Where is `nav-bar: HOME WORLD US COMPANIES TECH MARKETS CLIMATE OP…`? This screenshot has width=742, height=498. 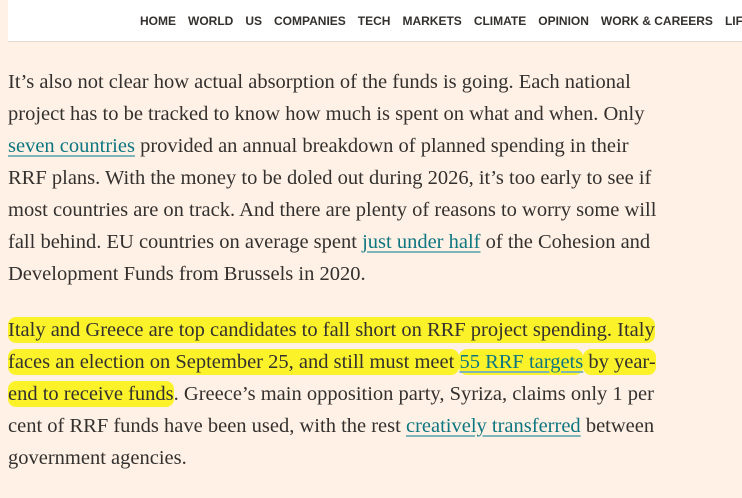
nav-bar: HOME WORLD US COMPANIES TECH MARKETS CLIMATE OP… is located at coordinates (375, 21).